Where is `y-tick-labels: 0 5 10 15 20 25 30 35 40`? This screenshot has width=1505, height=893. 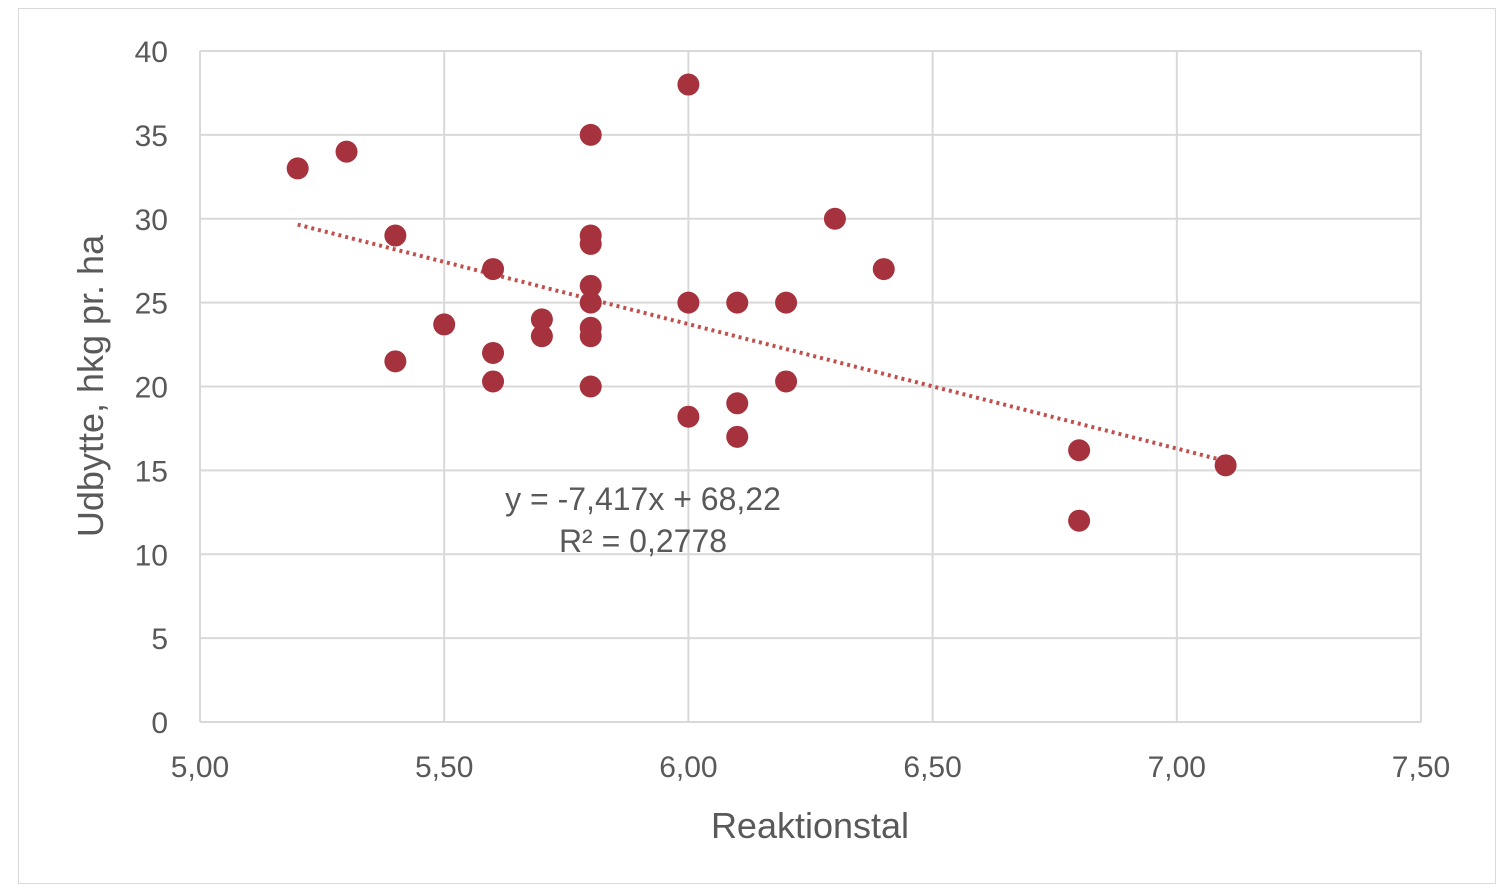
y-tick-labels: 0 5 10 15 20 25 30 35 40 is located at coordinates (151, 388).